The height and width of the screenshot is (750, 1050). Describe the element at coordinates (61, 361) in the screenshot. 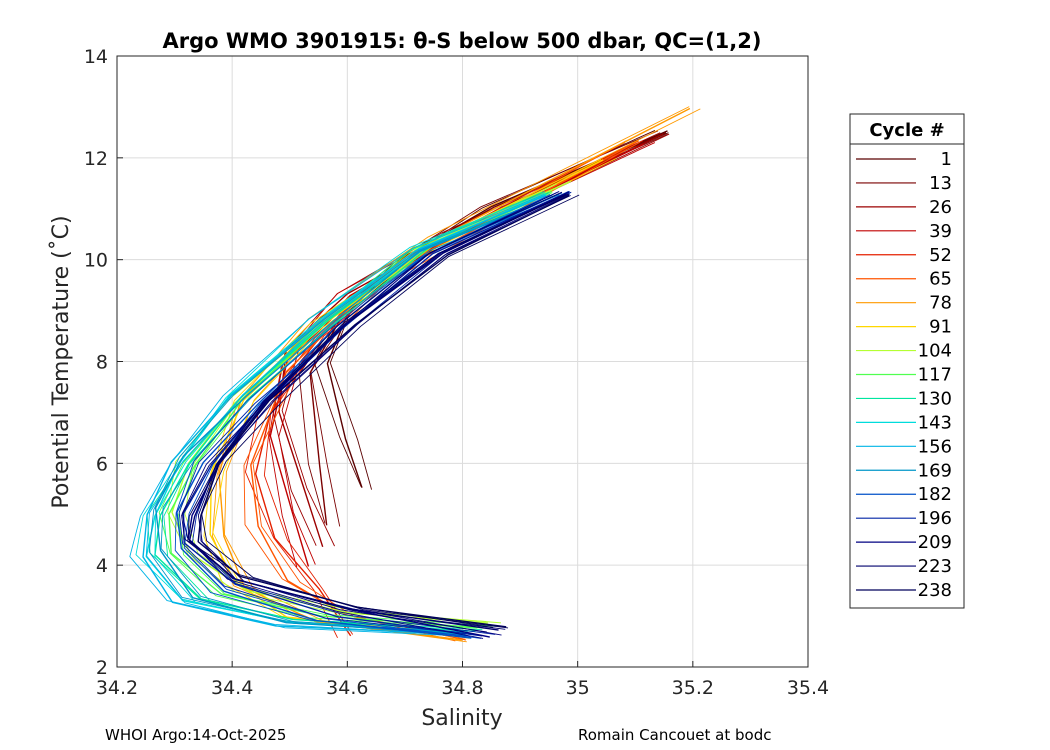

I see `y-axis-label: Potential Temperature (˚C)` at that location.